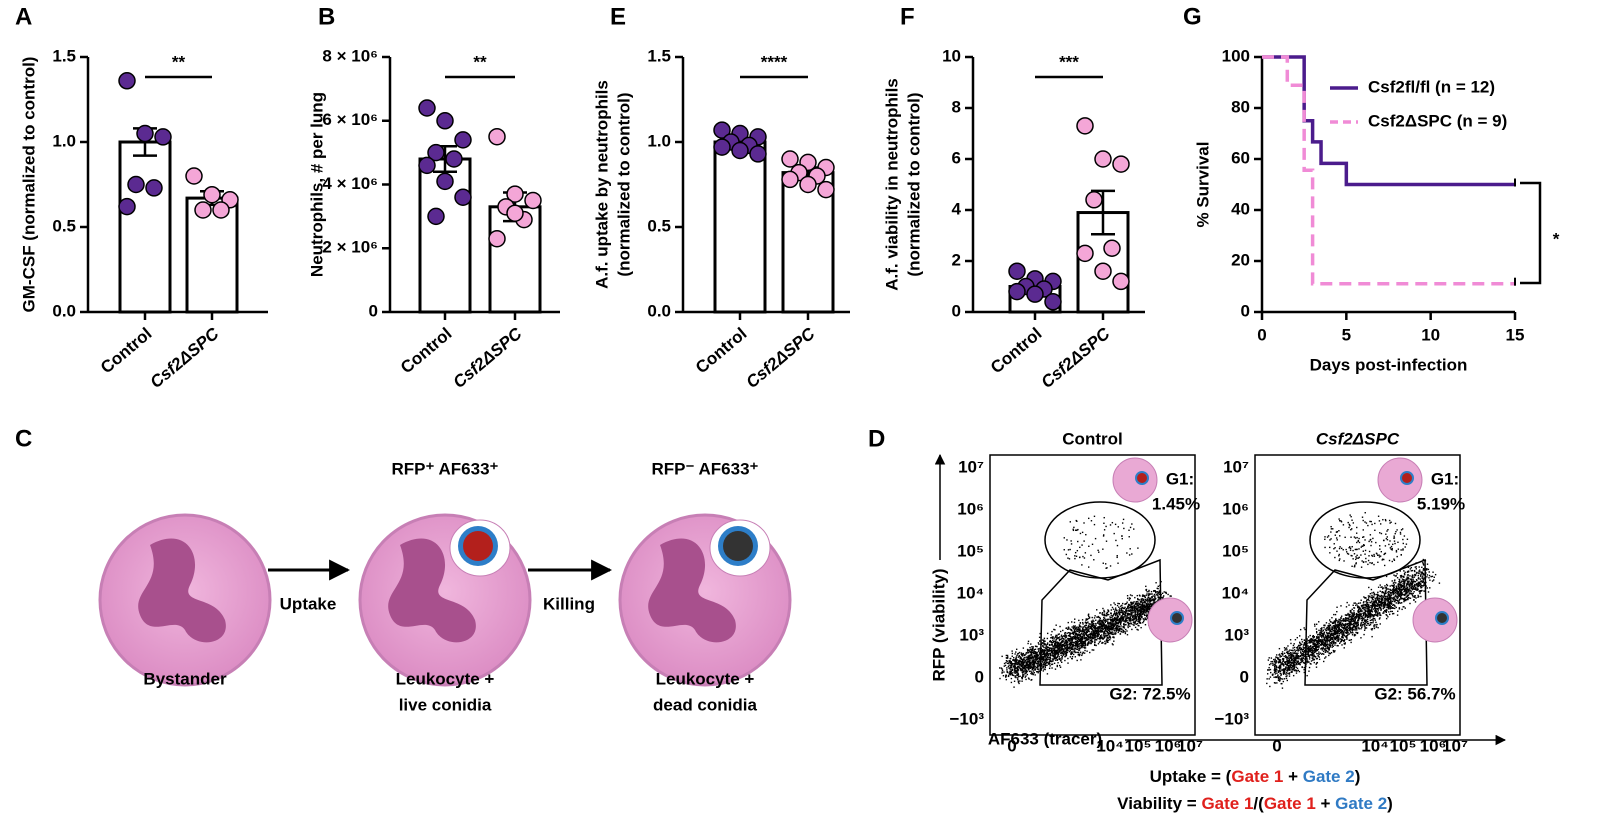  What do you see at coordinates (1168, 745) in the screenshot?
I see `flow-x-tick: 10⁶` at bounding box center [1168, 745].